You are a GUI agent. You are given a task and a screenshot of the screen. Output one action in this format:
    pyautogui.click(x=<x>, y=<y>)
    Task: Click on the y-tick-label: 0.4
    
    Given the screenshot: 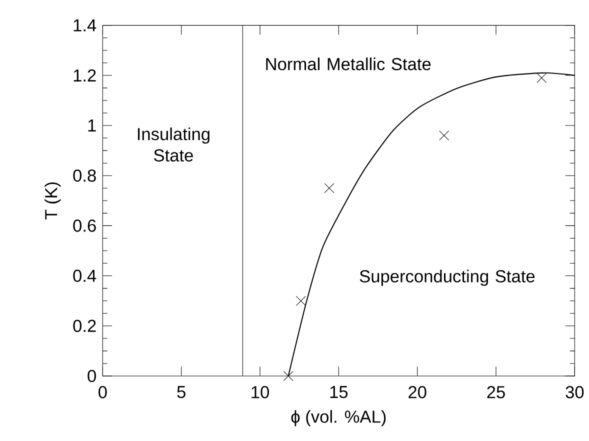 What is the action you would take?
    pyautogui.click(x=84, y=276)
    